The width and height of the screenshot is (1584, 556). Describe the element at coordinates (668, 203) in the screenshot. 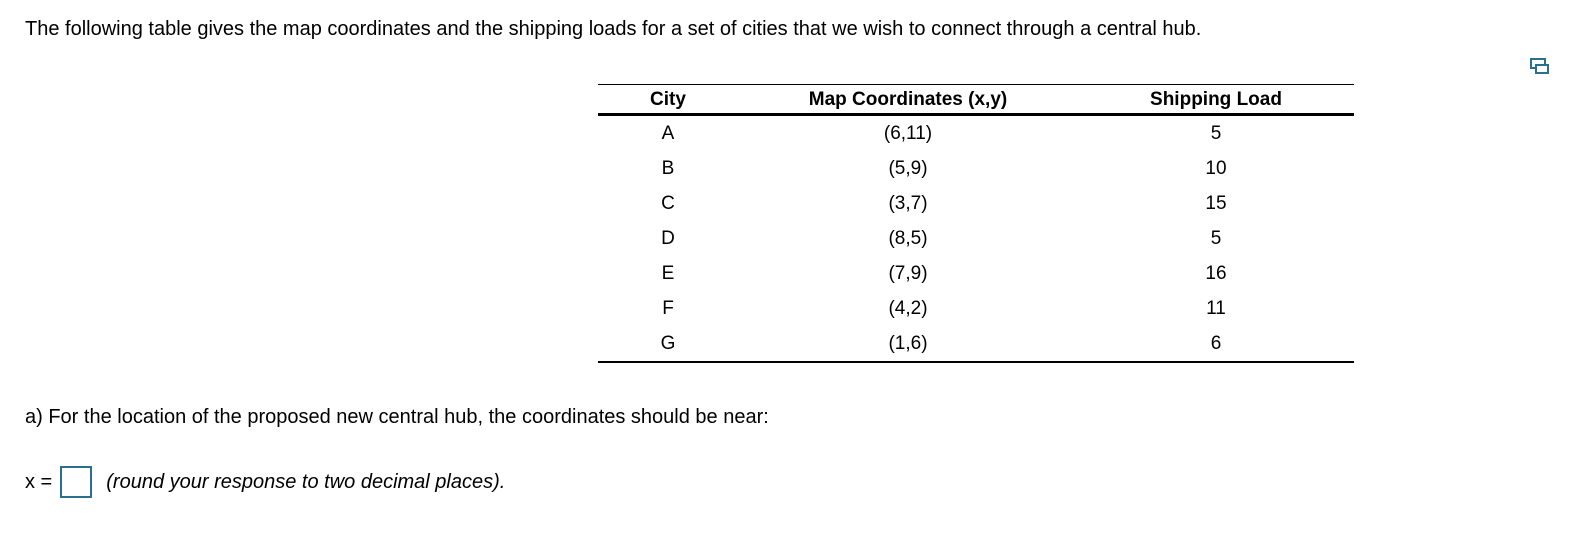

I see `cell-city: C` at that location.